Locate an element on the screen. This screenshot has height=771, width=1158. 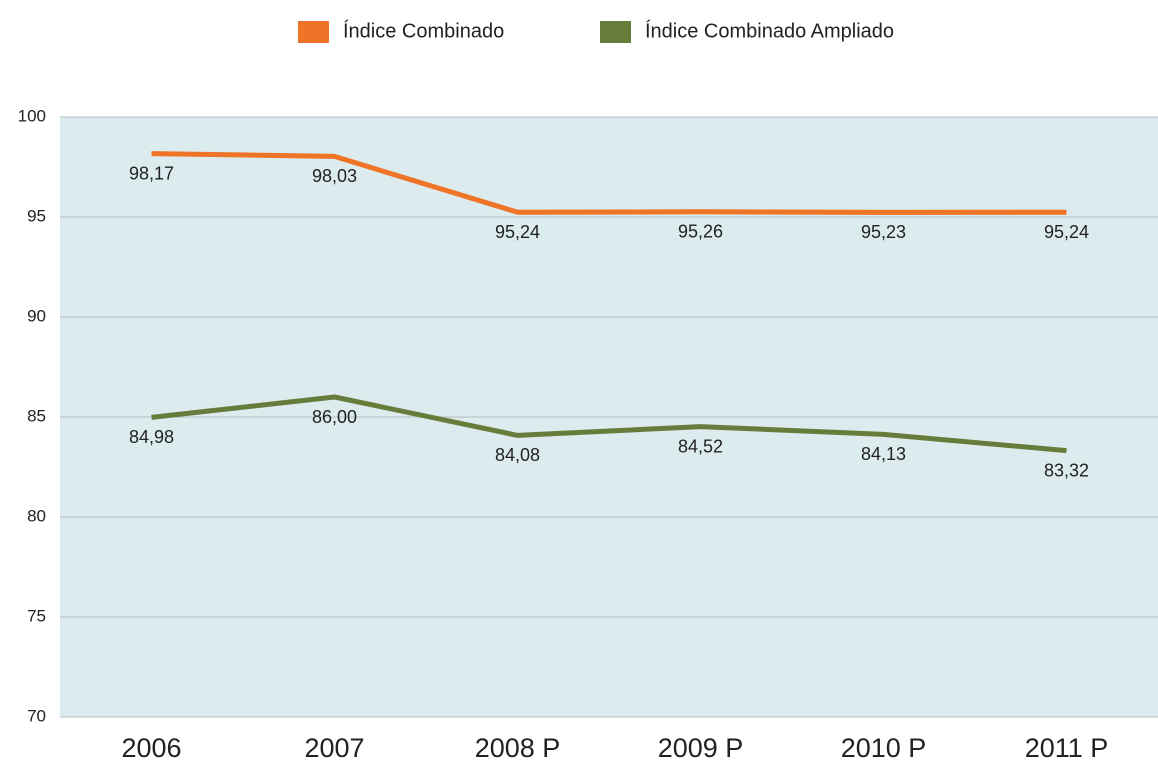
y-tick-label: 90 is located at coordinates (36, 315).